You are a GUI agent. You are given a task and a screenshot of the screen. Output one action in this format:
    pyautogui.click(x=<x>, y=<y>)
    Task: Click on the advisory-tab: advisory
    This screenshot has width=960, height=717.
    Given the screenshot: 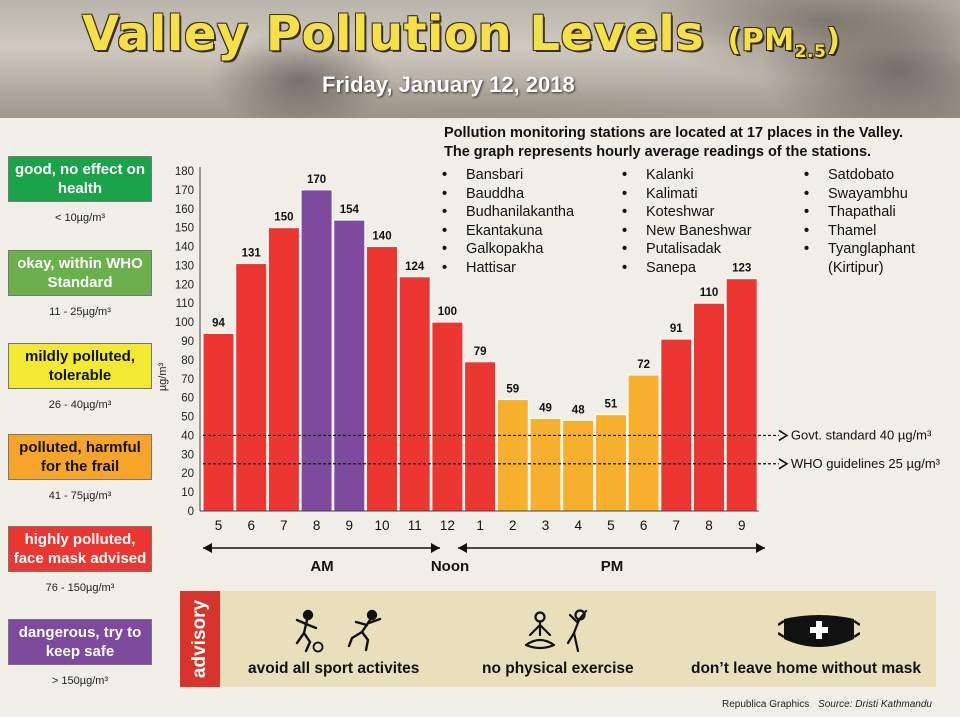 What is the action you would take?
    pyautogui.click(x=200, y=639)
    